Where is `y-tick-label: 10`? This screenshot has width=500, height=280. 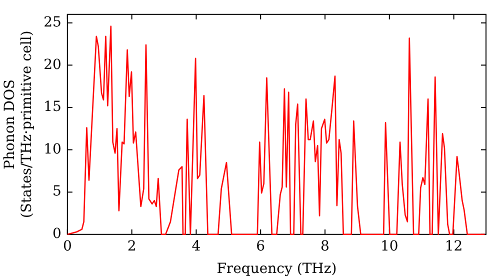
y-tick-label: 10 is located at coordinates (53, 149).